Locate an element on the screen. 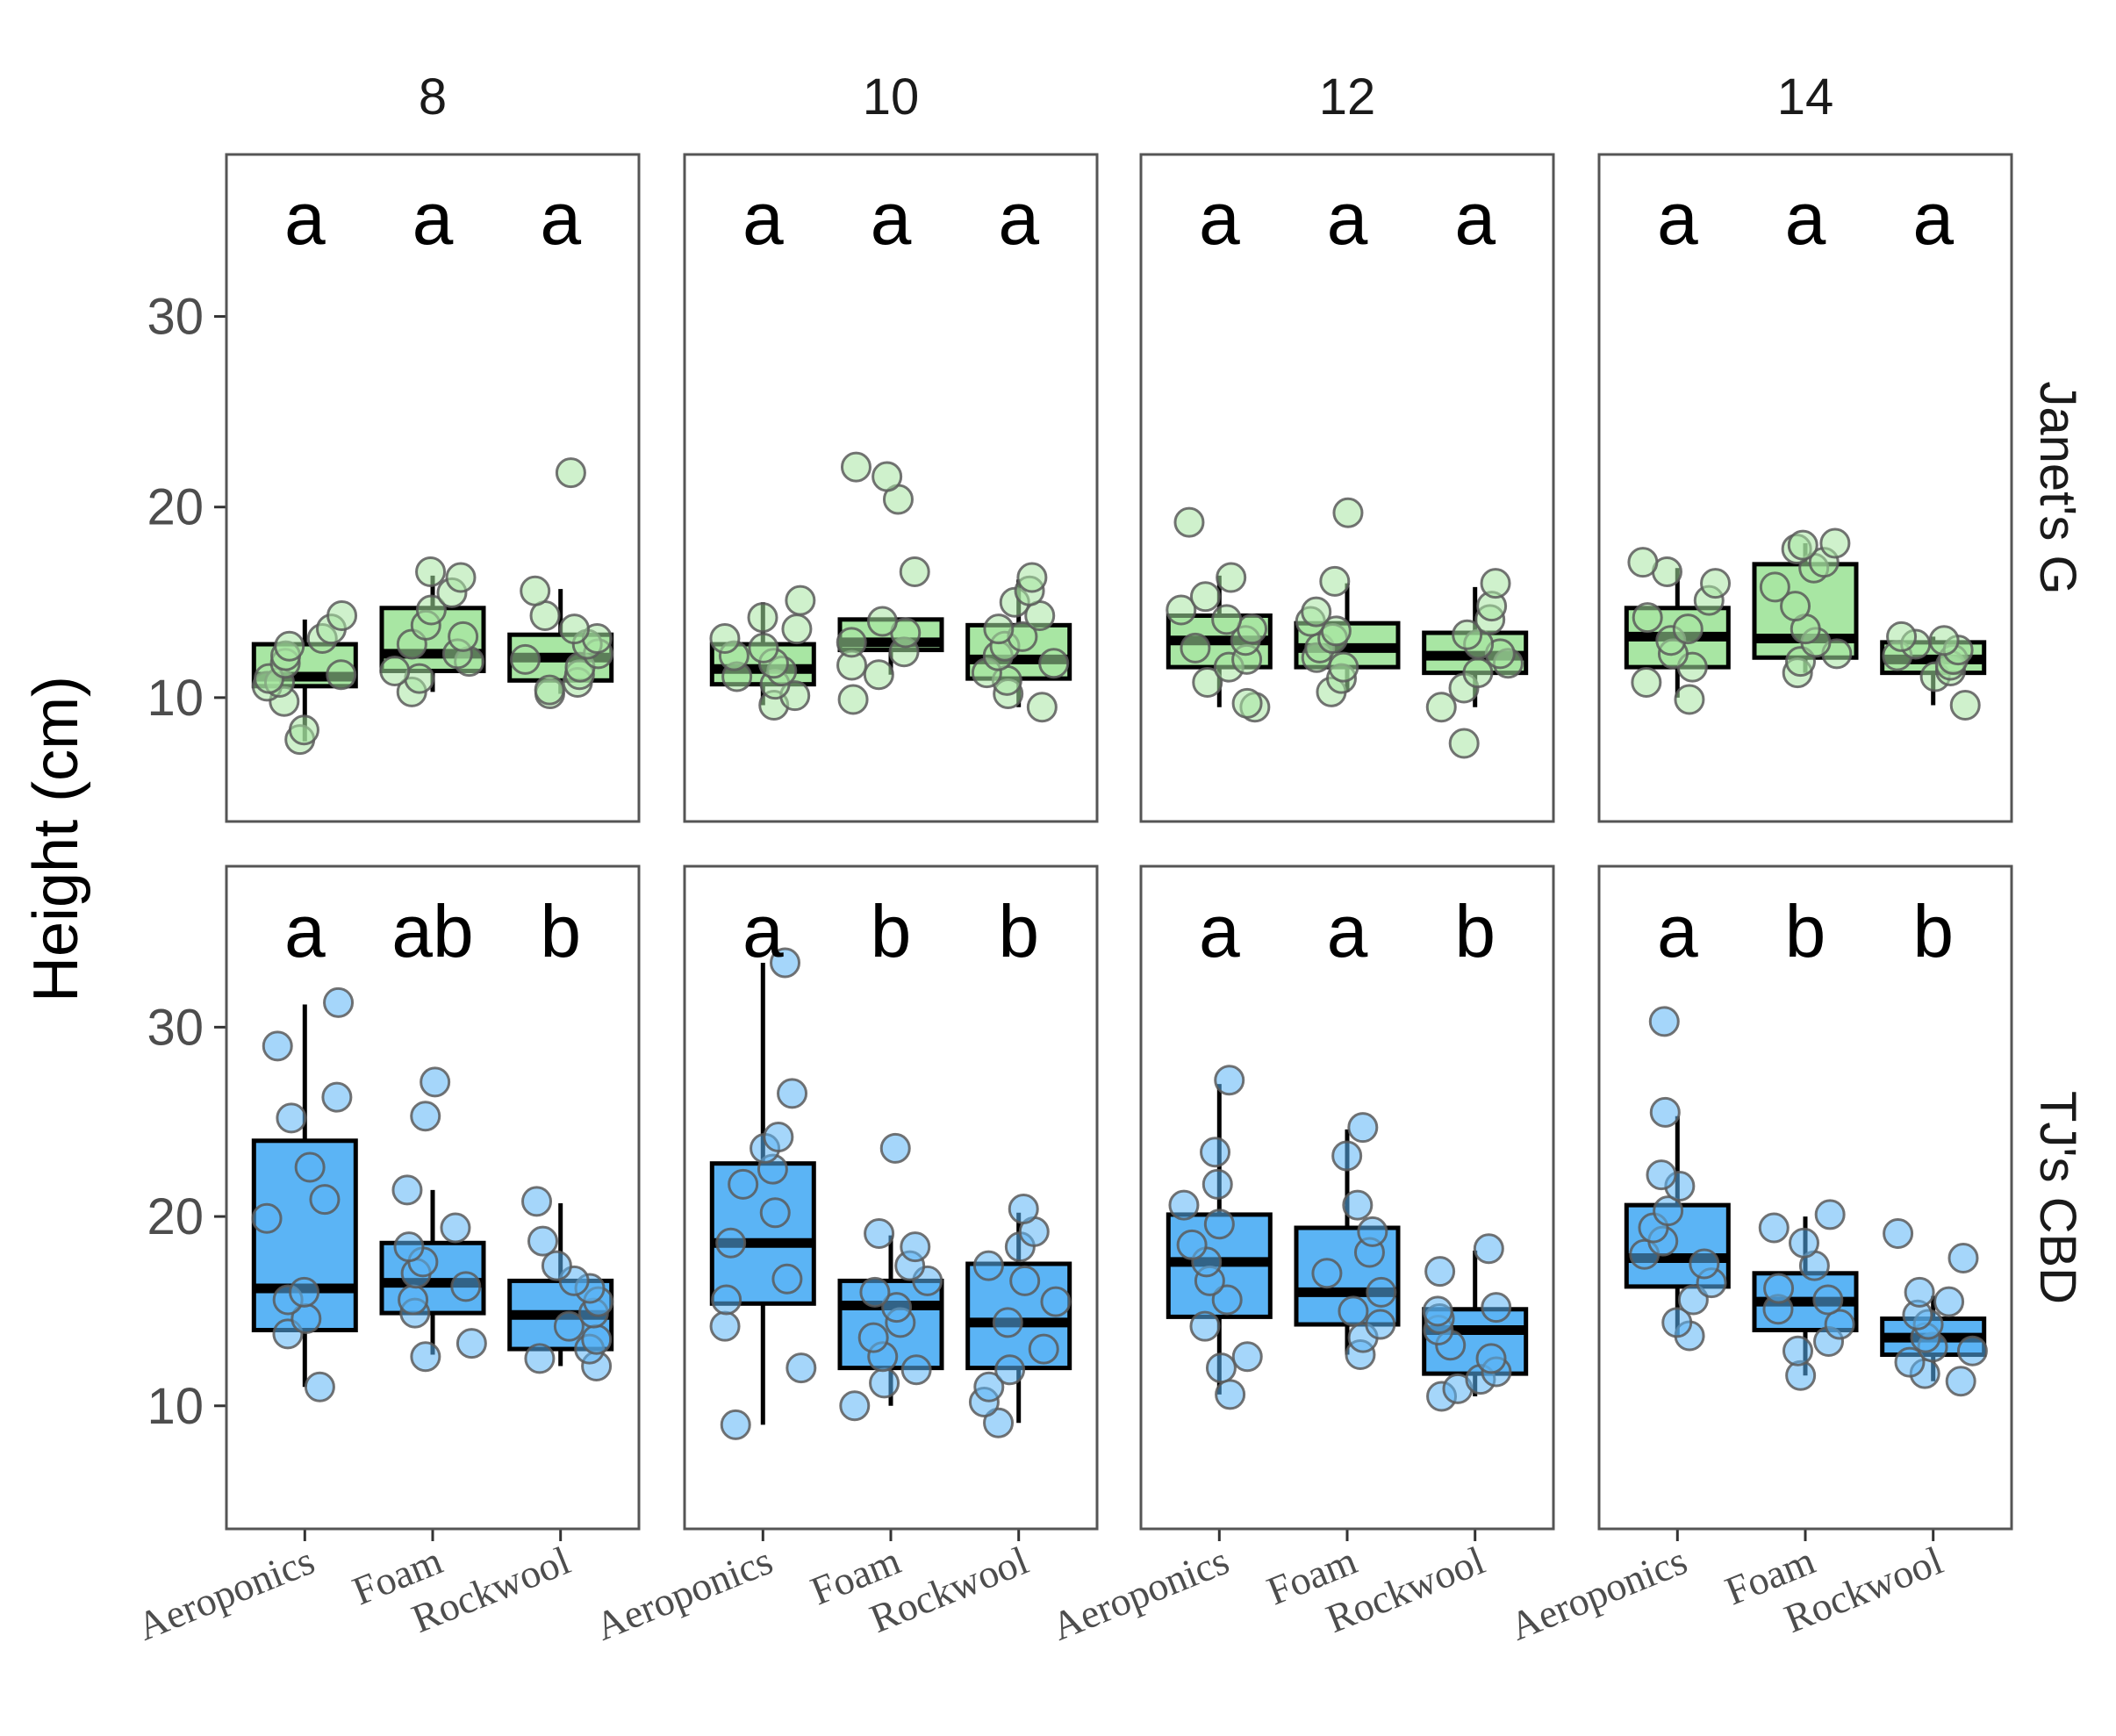 The image size is (2116, 1736). facet-column-label: 8 is located at coordinates (433, 97).